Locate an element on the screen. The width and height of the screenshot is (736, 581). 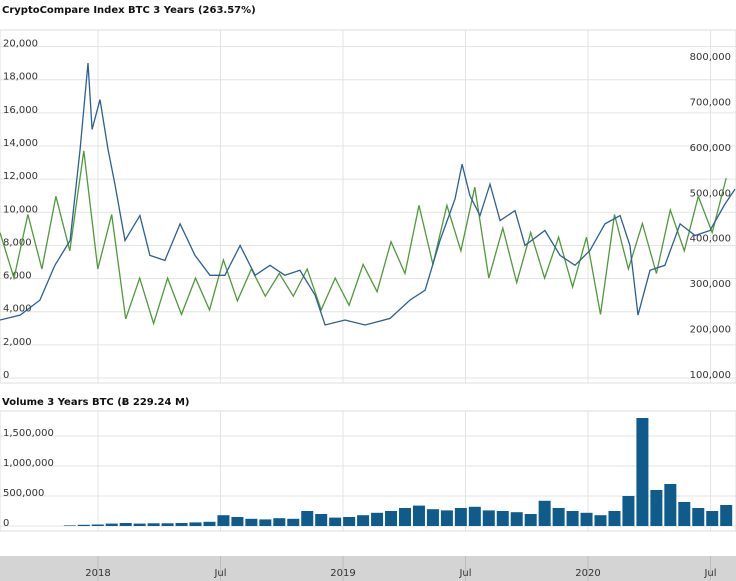
y-tick-label: 1,000,000 is located at coordinates (28, 463).